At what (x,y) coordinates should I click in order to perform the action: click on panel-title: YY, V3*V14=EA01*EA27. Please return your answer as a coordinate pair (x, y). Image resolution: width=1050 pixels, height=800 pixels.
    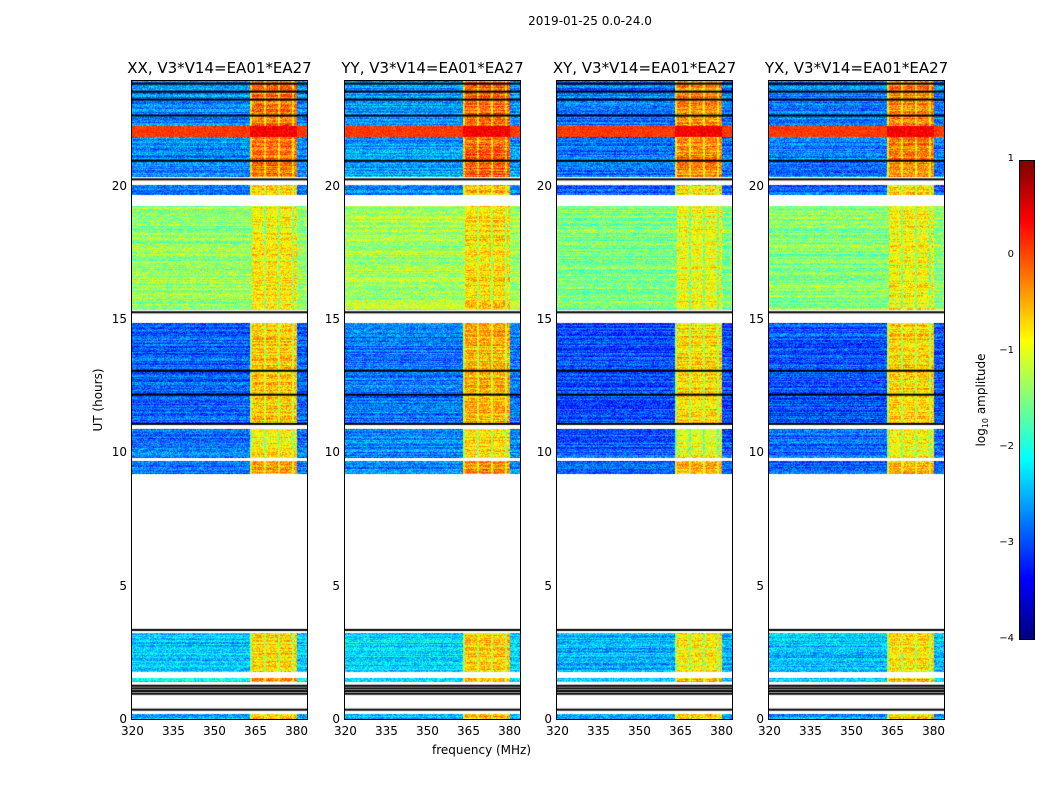
    Looking at the image, I should click on (432, 68).